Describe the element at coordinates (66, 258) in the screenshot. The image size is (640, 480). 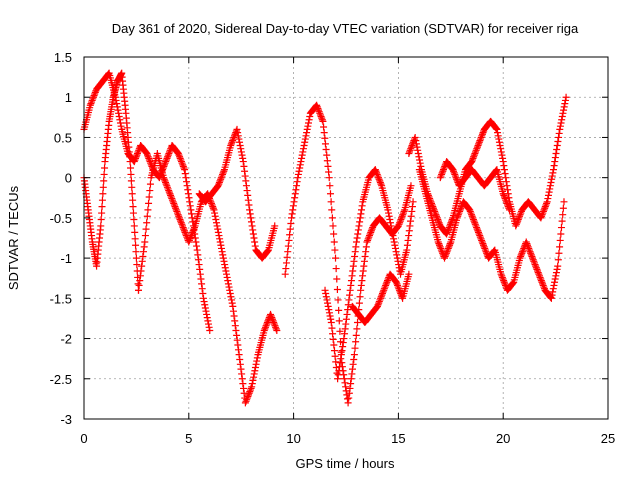
I see `y-tick-label: -1` at that location.